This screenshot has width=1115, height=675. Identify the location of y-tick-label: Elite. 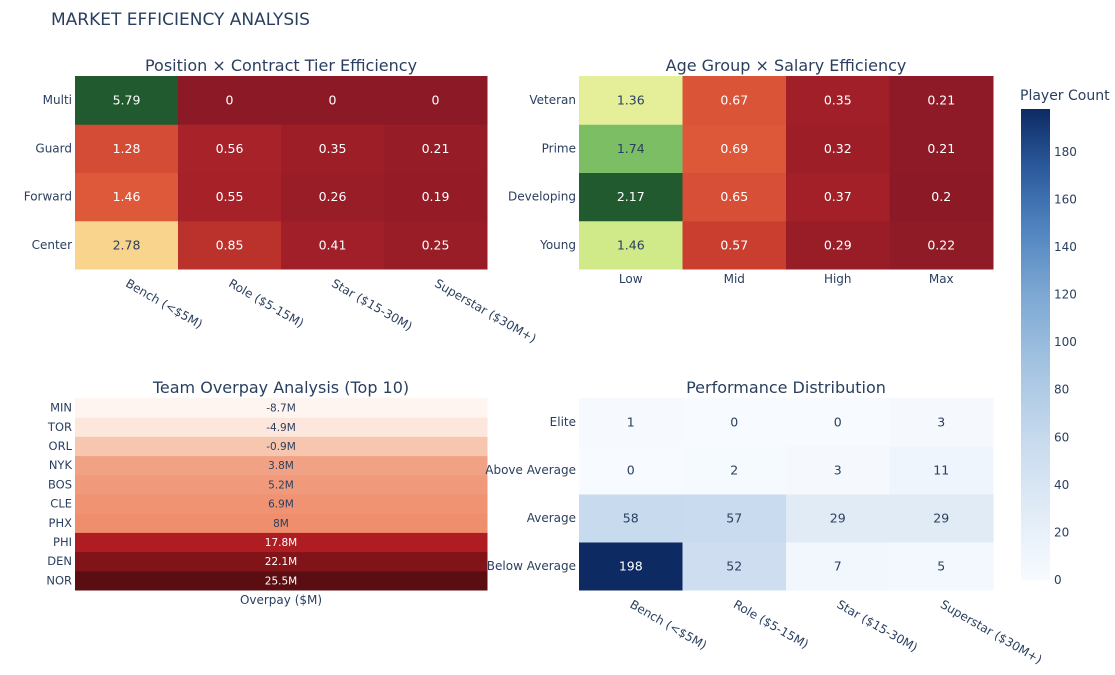
(563, 422).